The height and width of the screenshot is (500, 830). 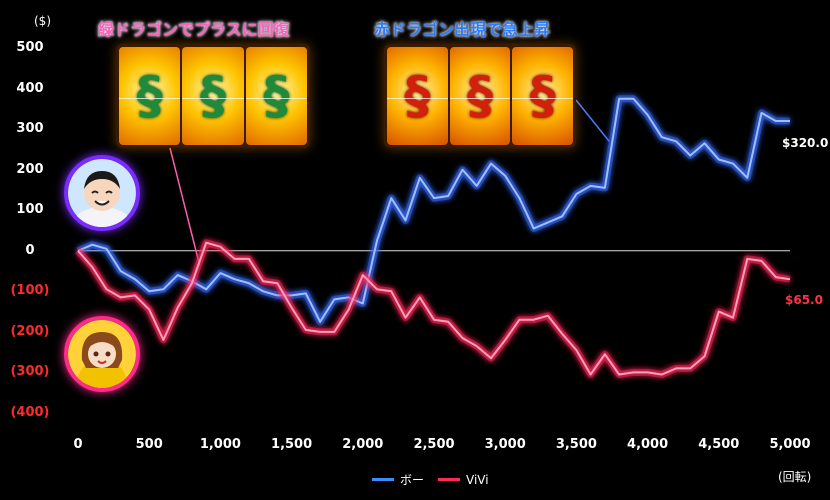 I want to click on green-dragon-leader-line, so click(x=184, y=205).